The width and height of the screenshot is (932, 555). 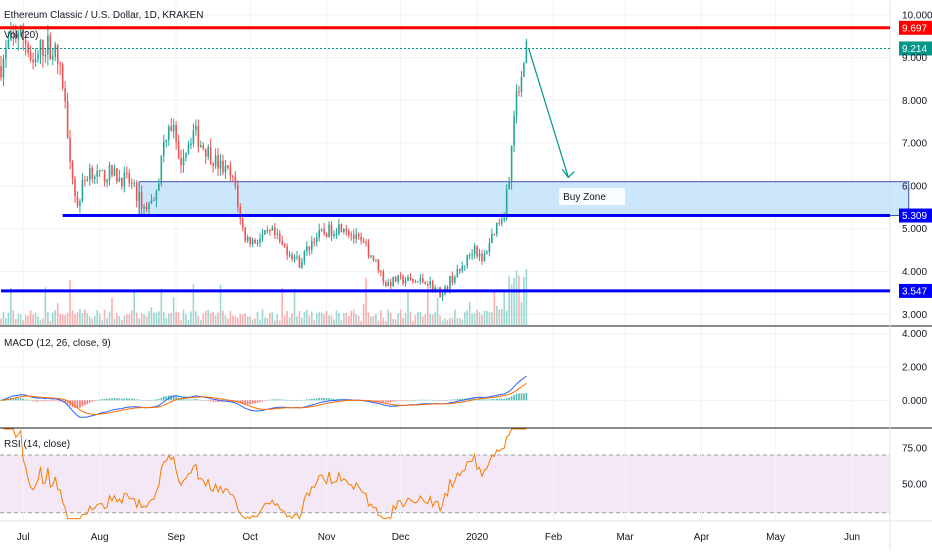 What do you see at coordinates (37, 444) in the screenshot?
I see `rsi-legend: RSI (14, close)` at bounding box center [37, 444].